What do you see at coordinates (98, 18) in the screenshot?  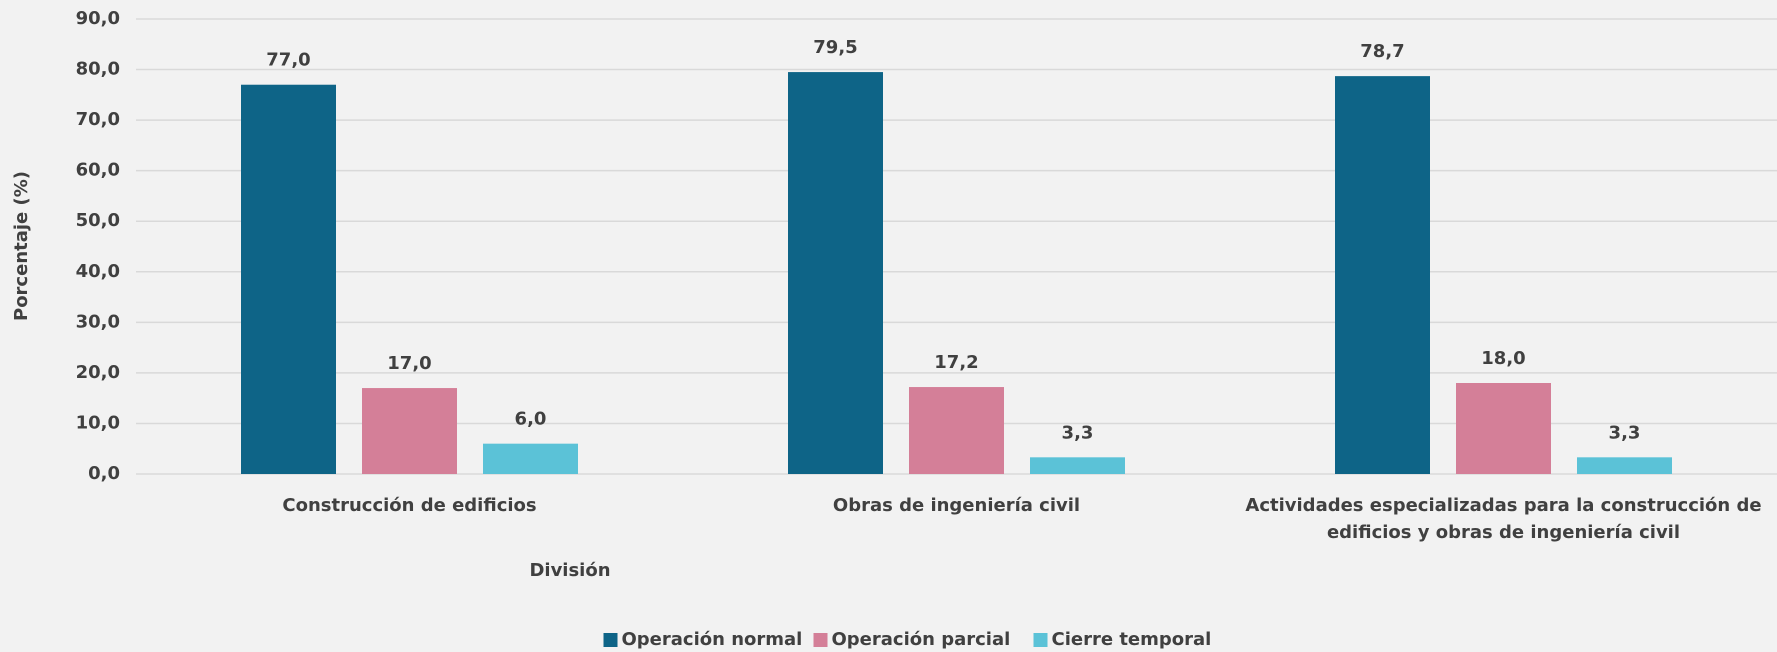 I see `y-tick-label: 90,0` at bounding box center [98, 18].